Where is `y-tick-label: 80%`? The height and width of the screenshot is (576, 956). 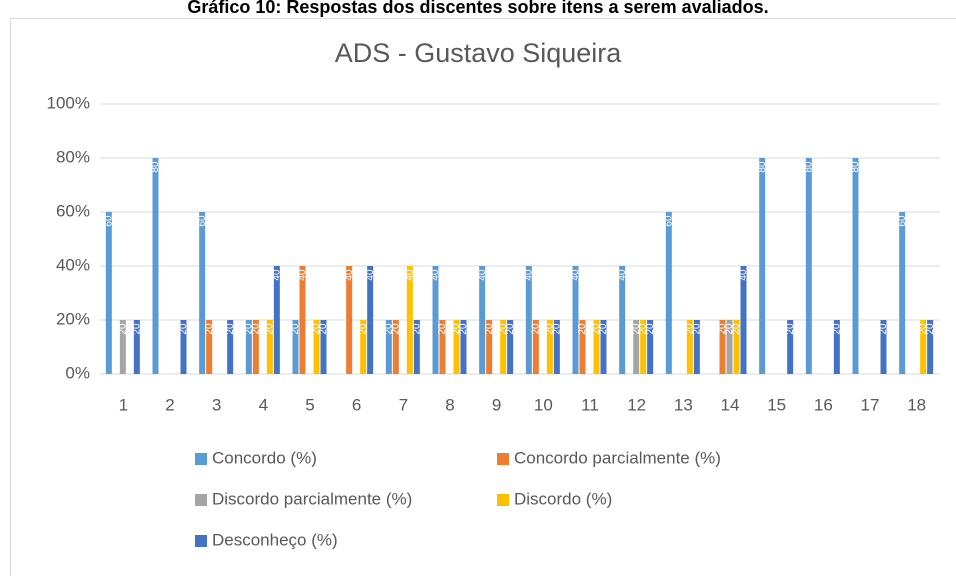
y-tick-label: 80% is located at coordinates (73, 156).